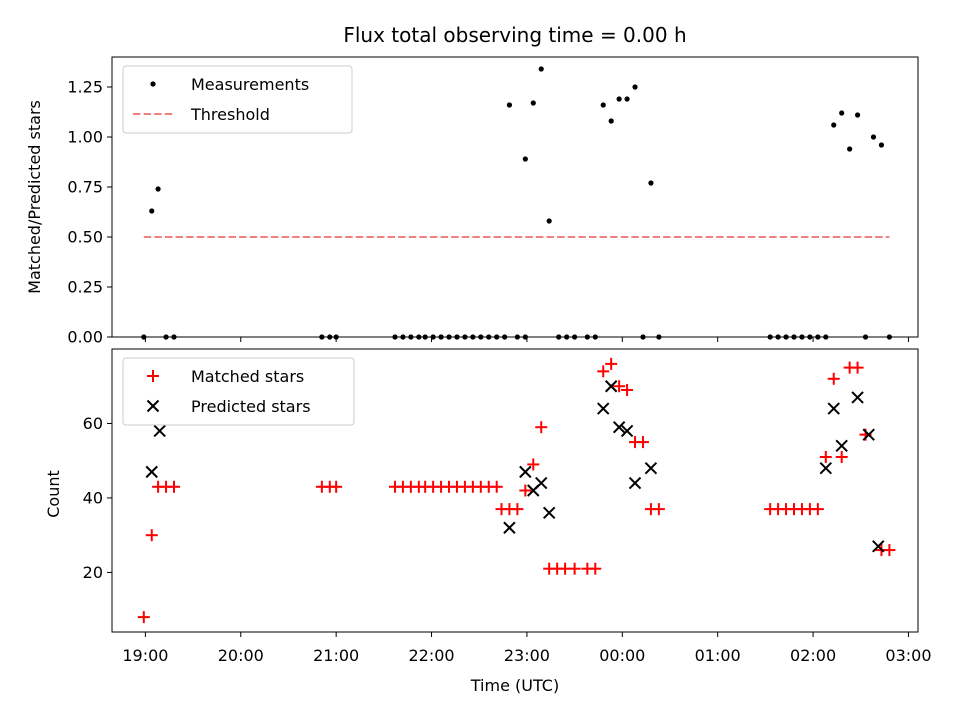 The image size is (960, 720). I want to click on x-tick-label: 01:00, so click(718, 655).